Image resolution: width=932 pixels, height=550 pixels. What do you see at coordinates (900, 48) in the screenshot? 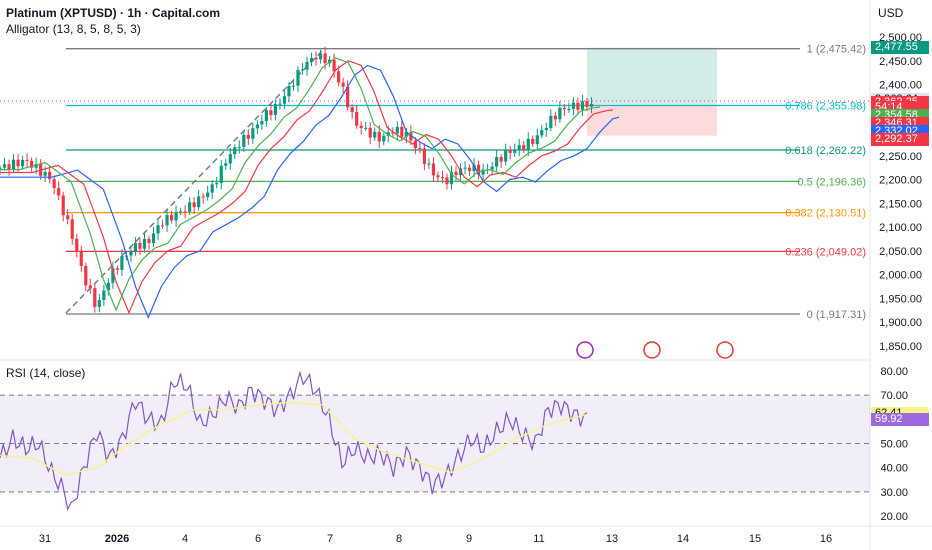
I see `price-tag: 2,477.55` at bounding box center [900, 48].